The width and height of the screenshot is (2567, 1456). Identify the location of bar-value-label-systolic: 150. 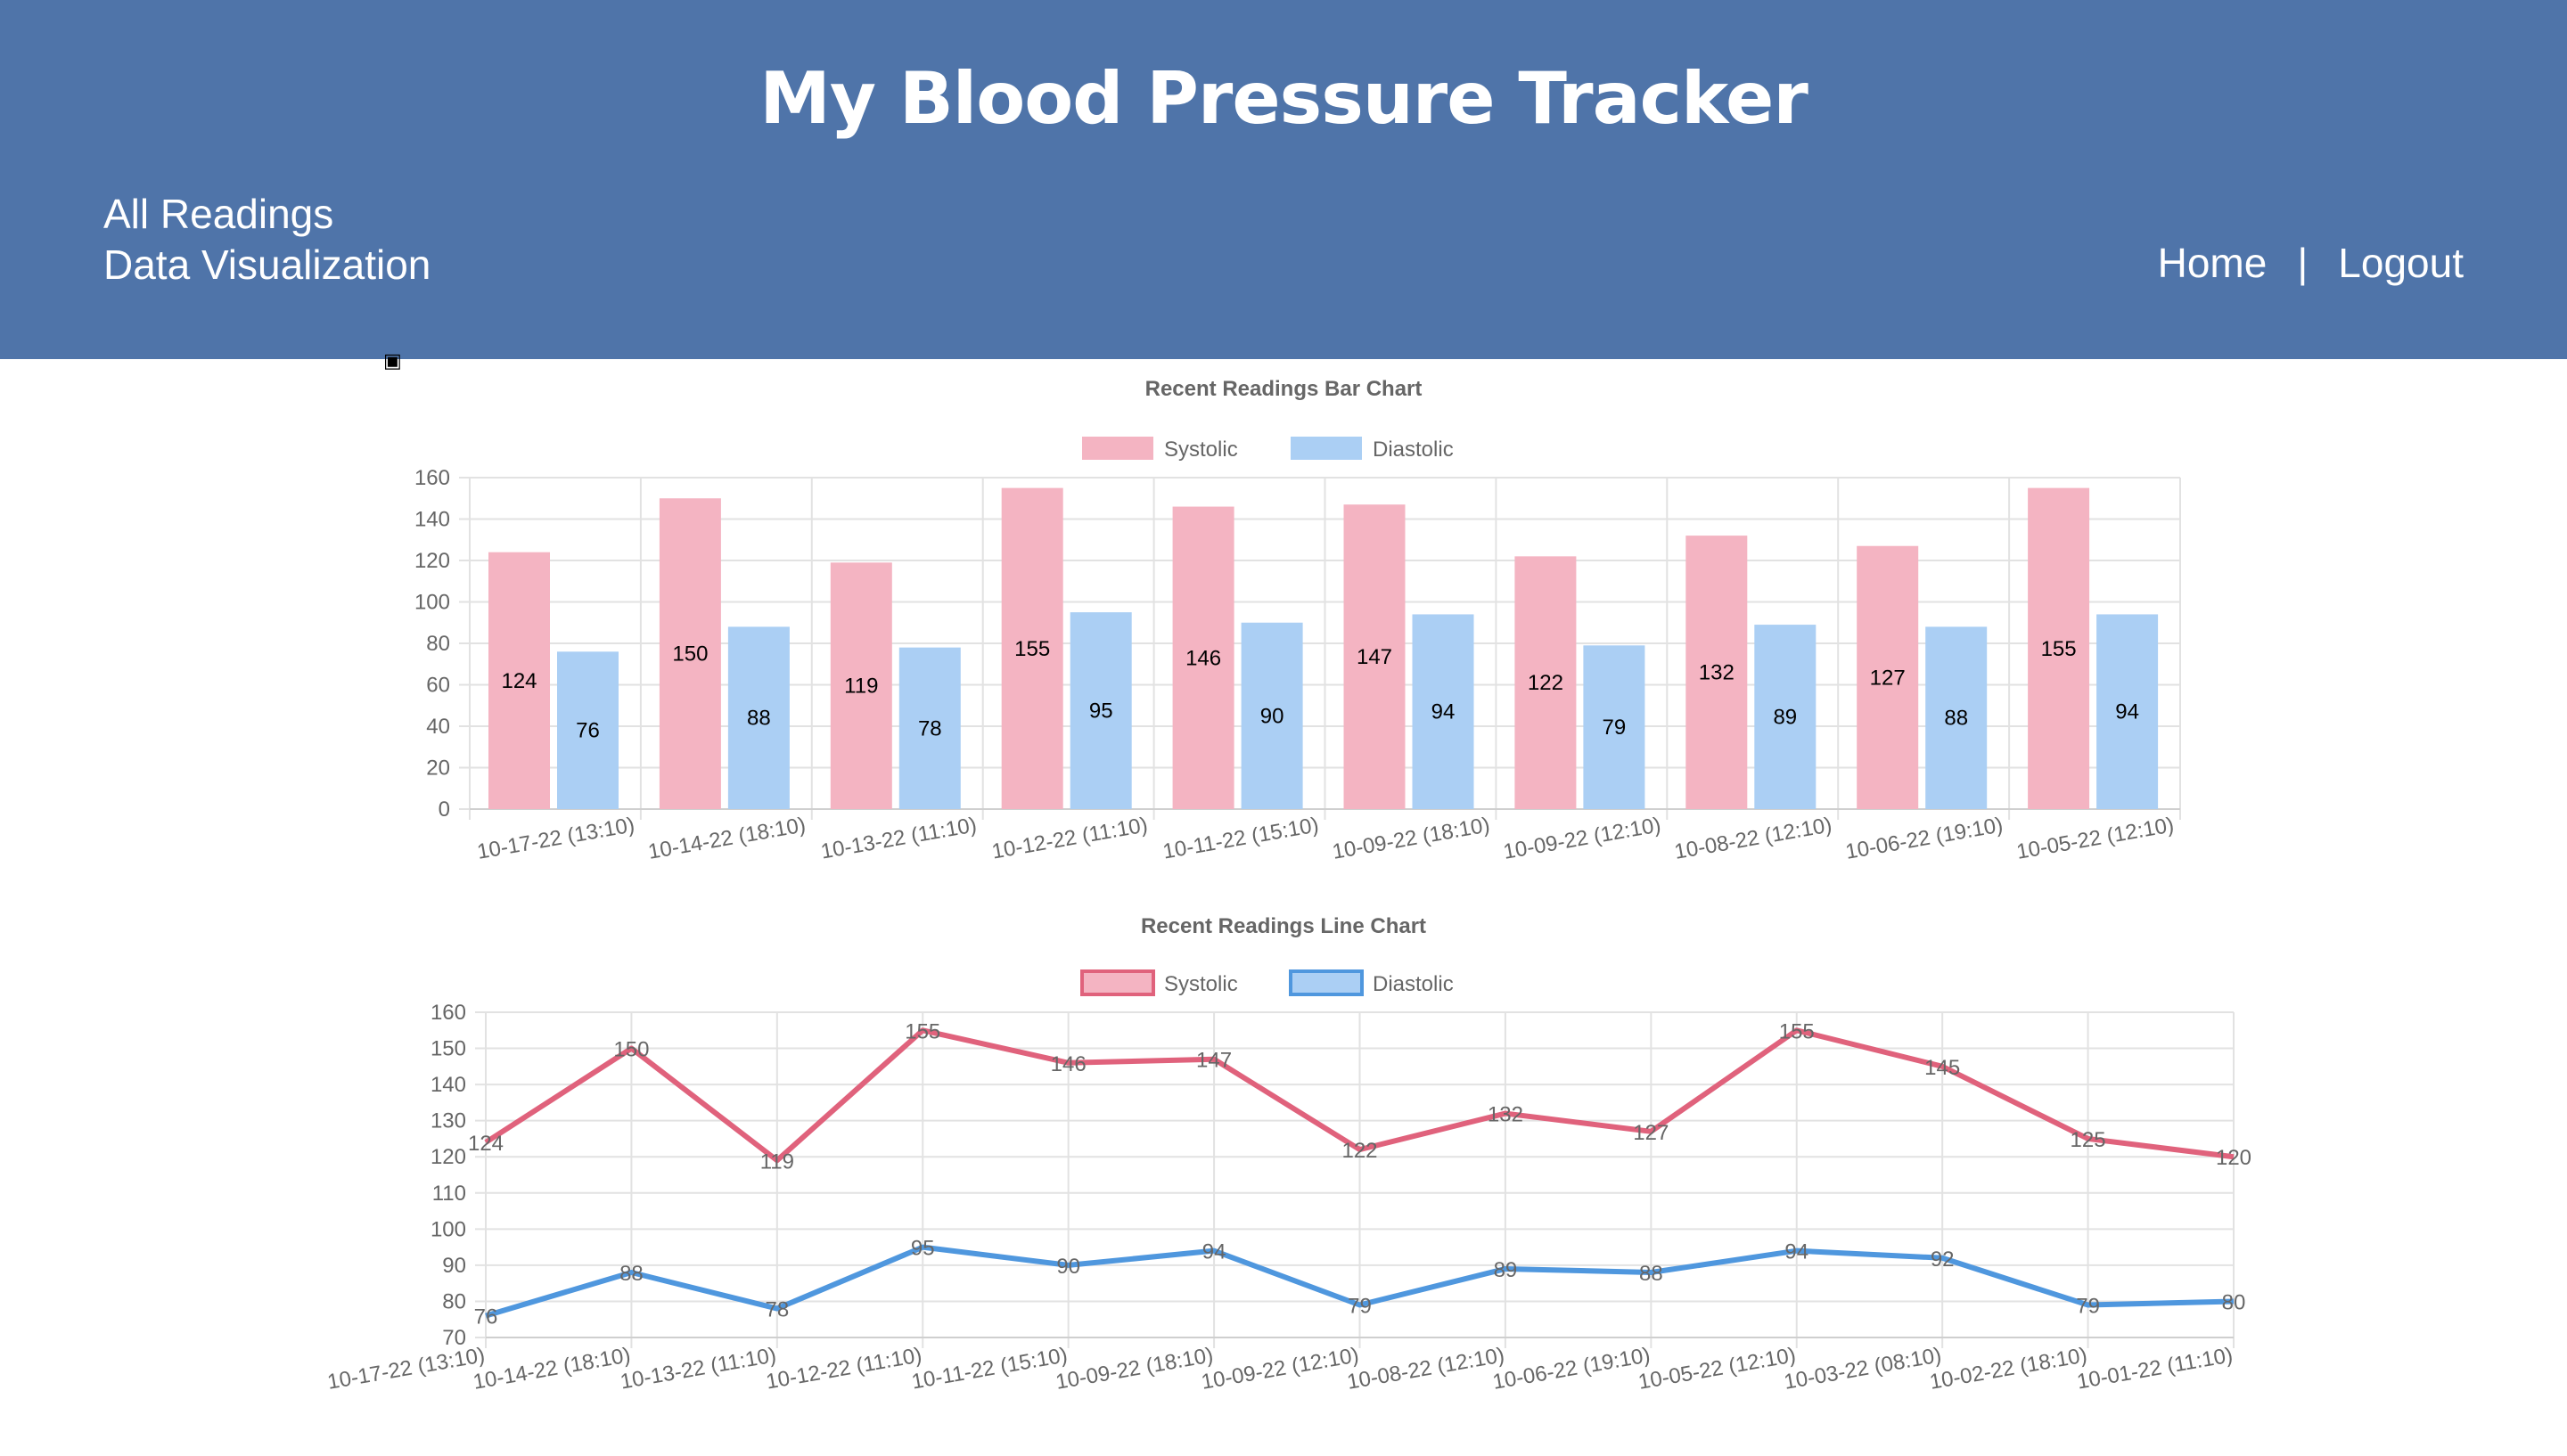
(690, 654).